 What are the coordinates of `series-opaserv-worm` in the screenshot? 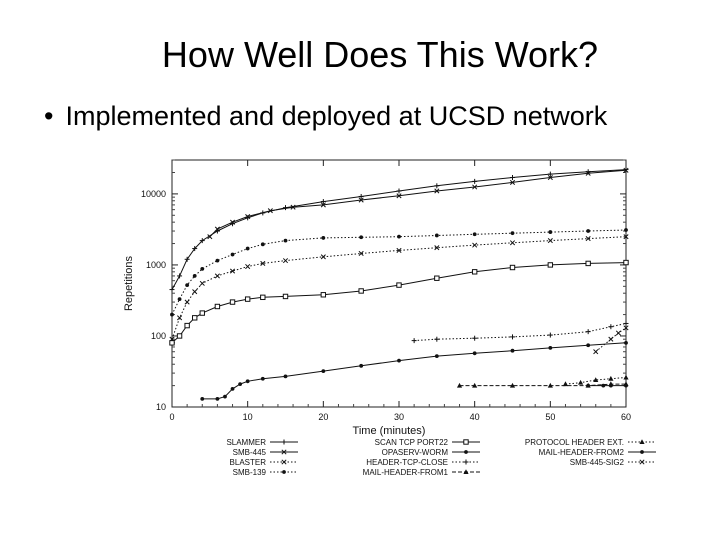 It's located at (414, 370).